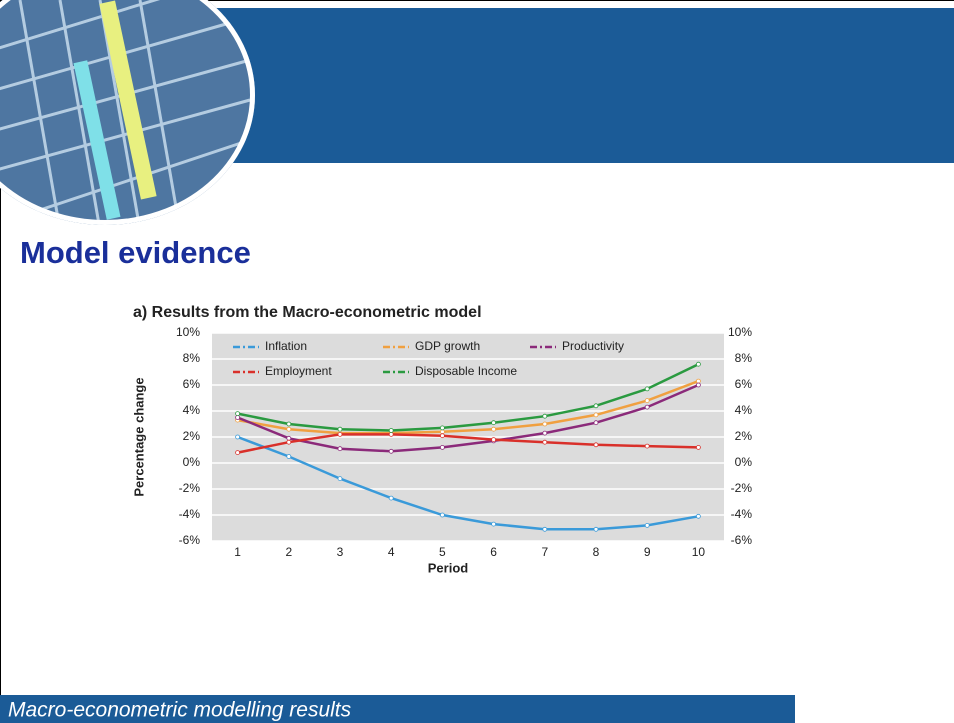  What do you see at coordinates (442, 552) in the screenshot?
I see `x-tick-label: 5` at bounding box center [442, 552].